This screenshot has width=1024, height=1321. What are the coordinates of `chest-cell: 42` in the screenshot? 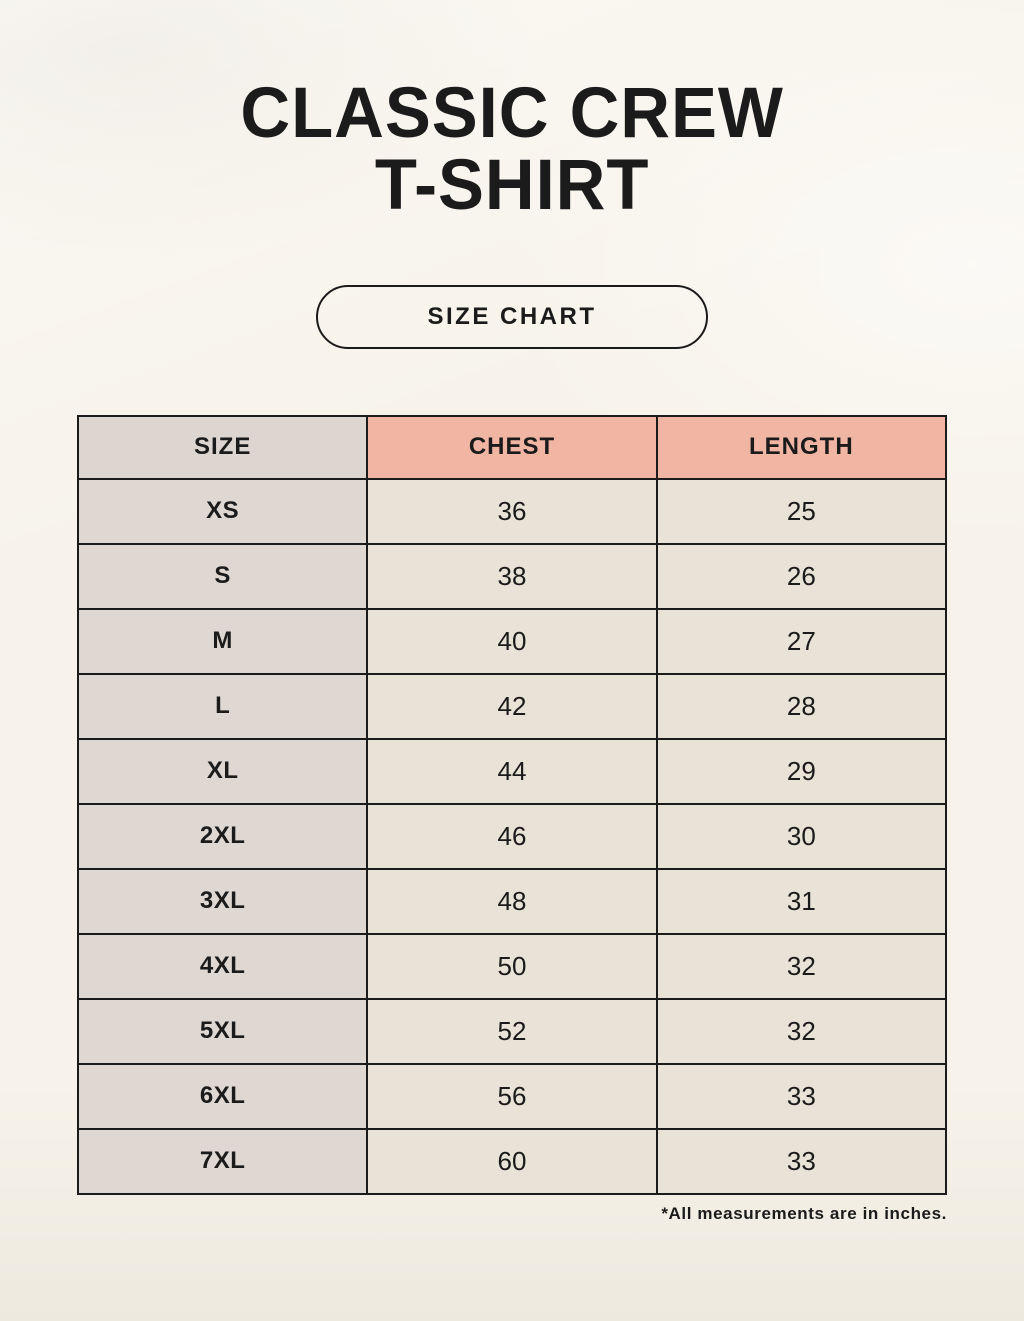 It's located at (512, 706).